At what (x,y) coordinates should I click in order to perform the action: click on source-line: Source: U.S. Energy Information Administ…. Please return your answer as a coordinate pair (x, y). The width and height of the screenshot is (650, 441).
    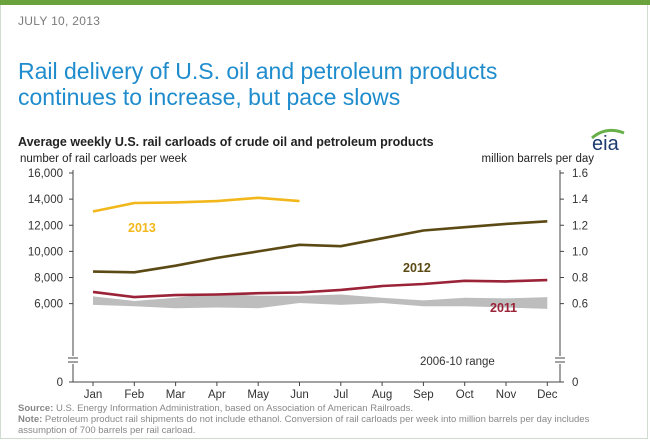
    Looking at the image, I should click on (328, 408).